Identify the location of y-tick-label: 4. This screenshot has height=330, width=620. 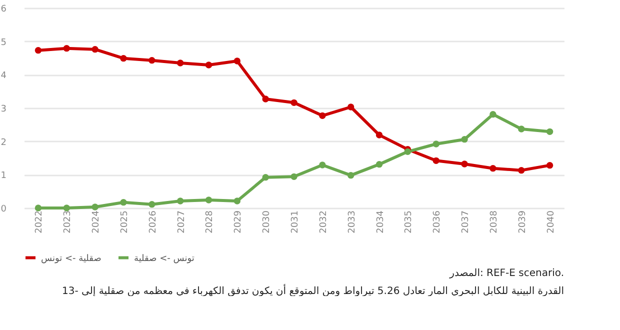
(3, 76).